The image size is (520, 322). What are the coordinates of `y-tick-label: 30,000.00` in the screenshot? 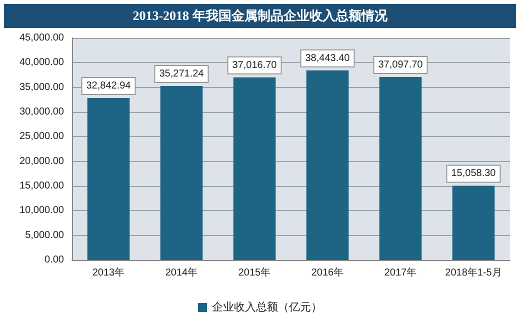 It's located at (42, 112).